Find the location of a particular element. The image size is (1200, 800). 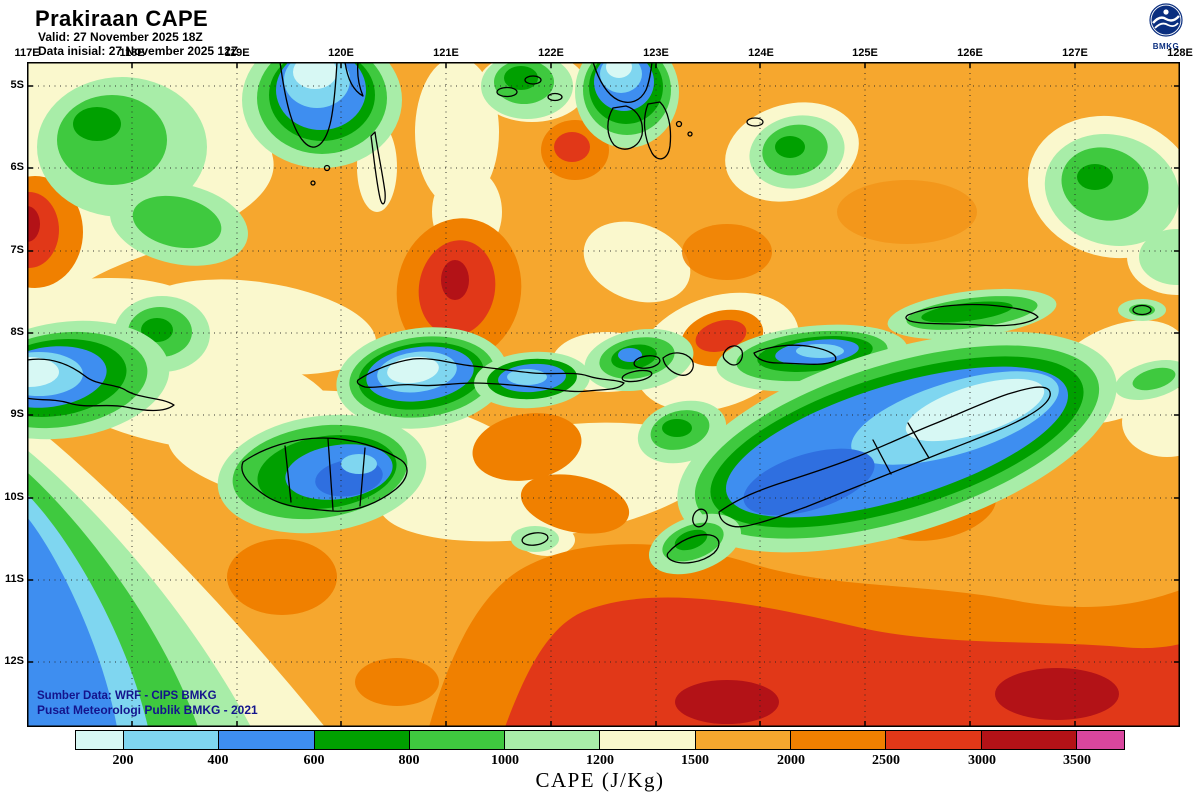

colorbar is located at coordinates (600, 740).